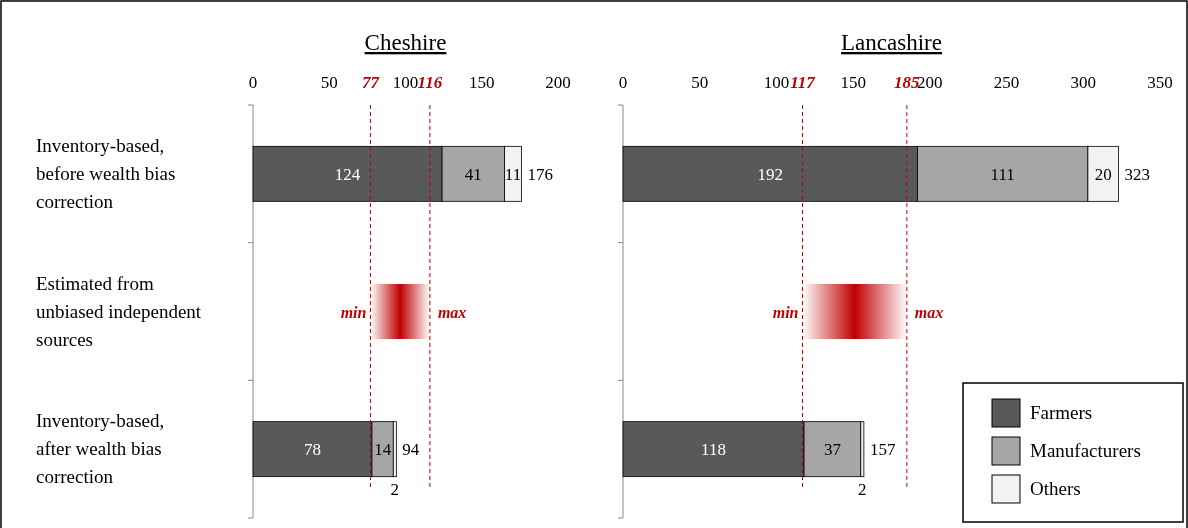  I want to click on x-tick-label: 300, so click(1083, 82).